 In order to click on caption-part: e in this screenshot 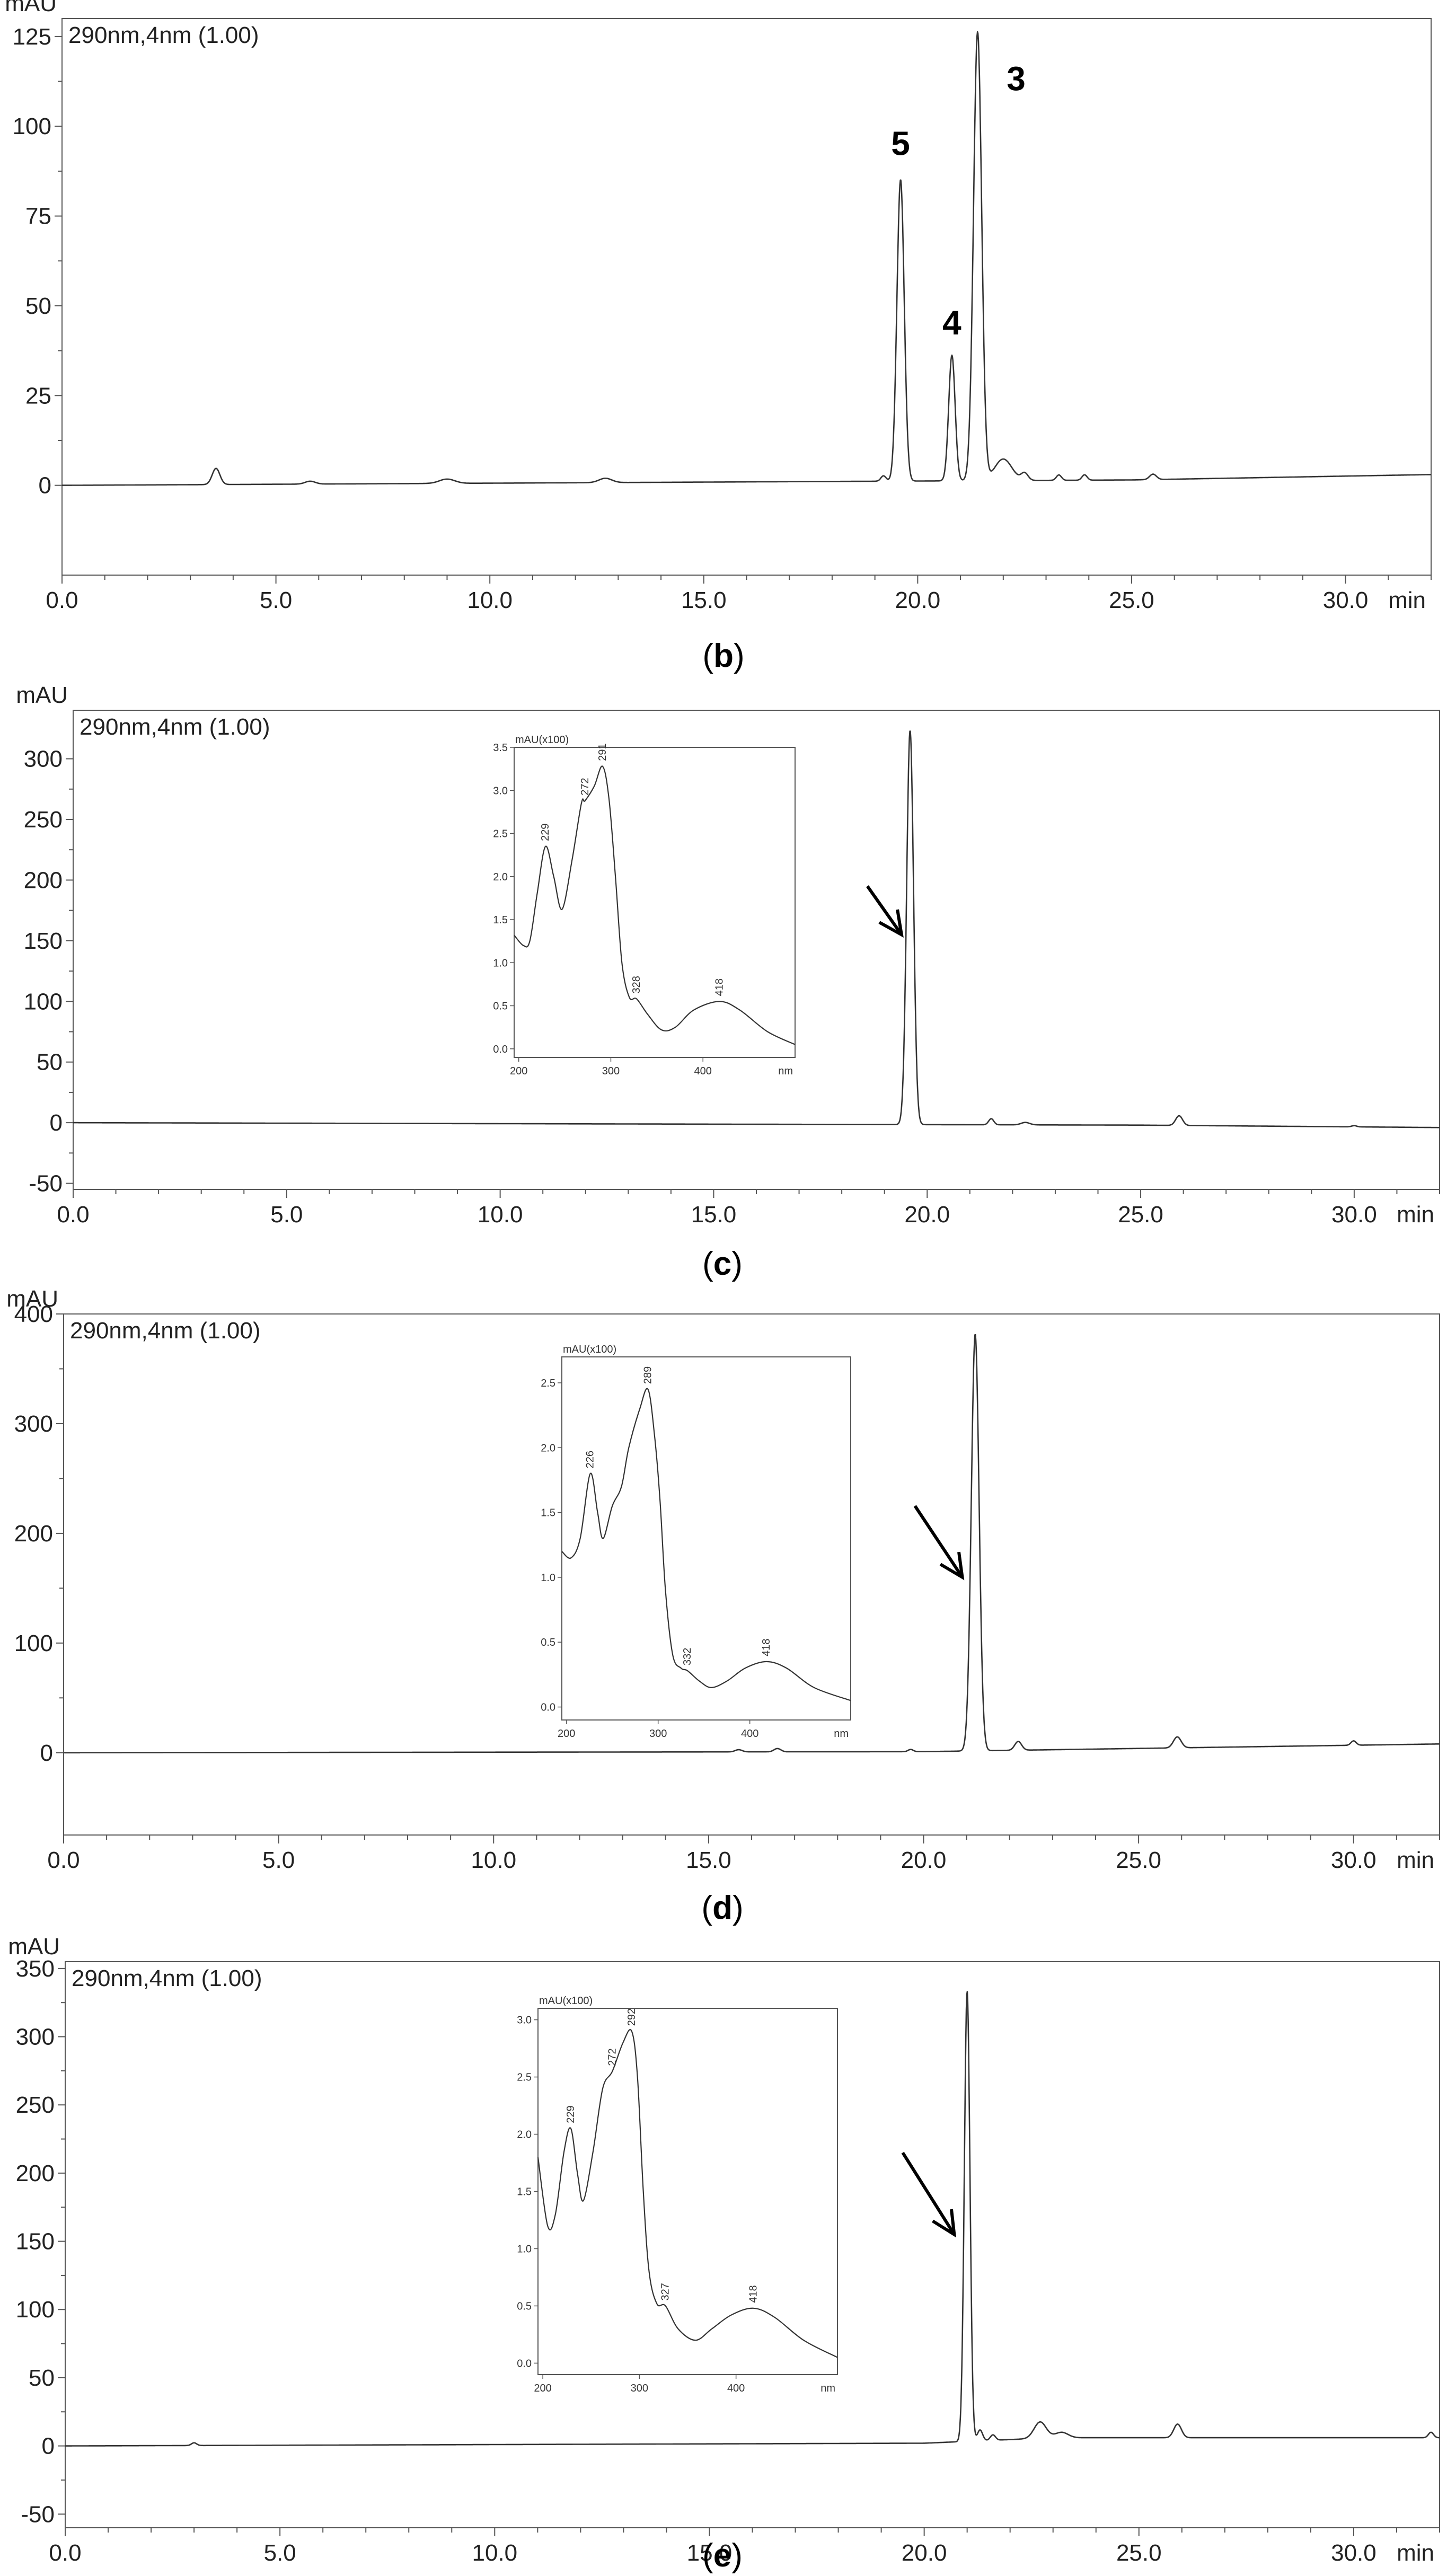, I will do `click(722, 2555)`.